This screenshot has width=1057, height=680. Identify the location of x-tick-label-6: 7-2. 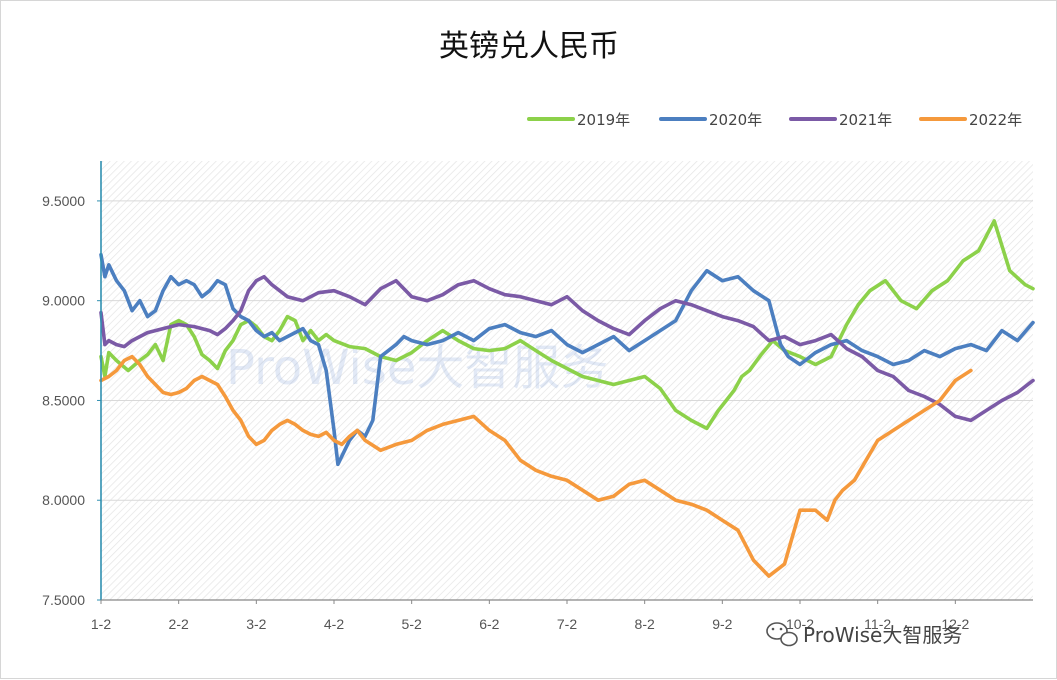
(567, 624).